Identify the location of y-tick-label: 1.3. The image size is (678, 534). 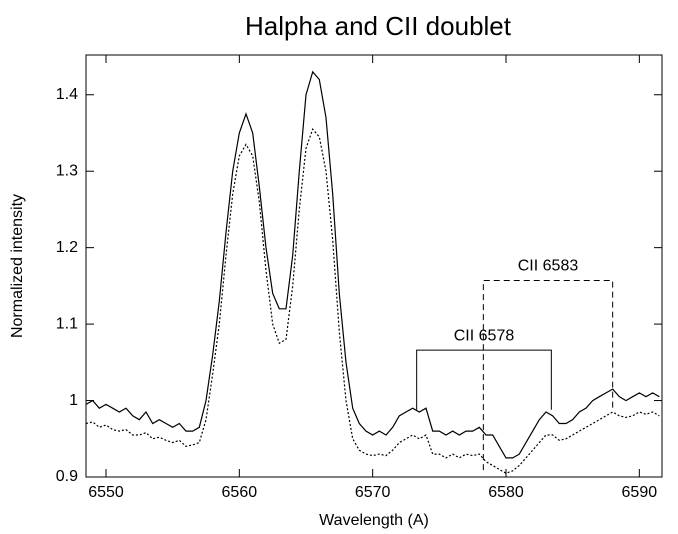
(67, 170).